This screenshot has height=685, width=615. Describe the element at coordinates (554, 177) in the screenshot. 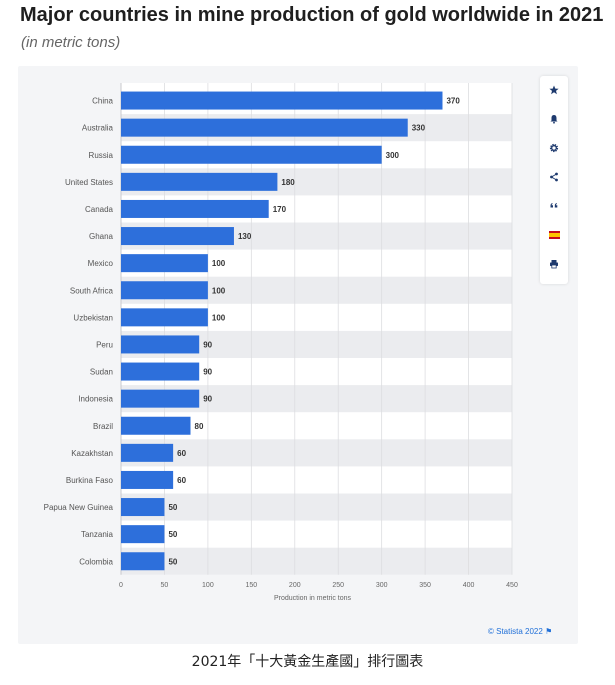

I see `share-icon` at that location.